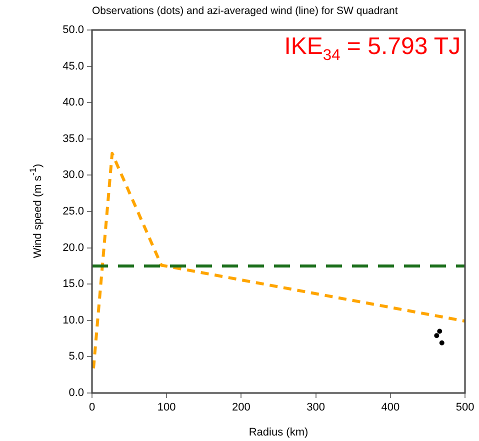 The image size is (479, 441). I want to click on x-tick-label: 300, so click(315, 408).